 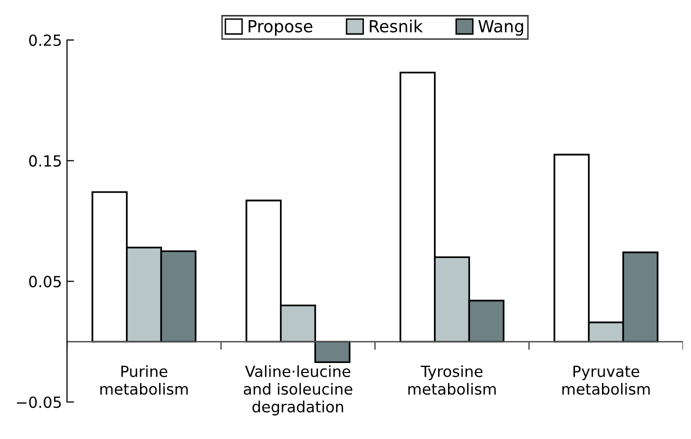 I want to click on x-tick-label: Purine metabolism, so click(x=144, y=380).